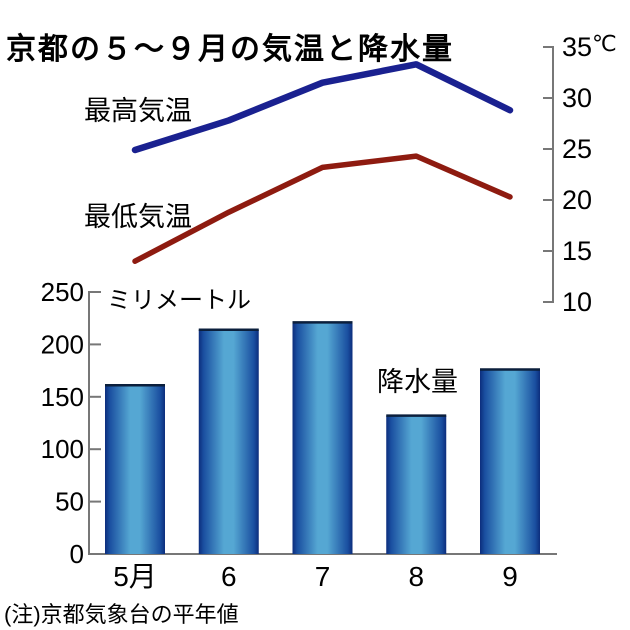  What do you see at coordinates (62, 397) in the screenshot?
I see `precip-tick-label: 150` at bounding box center [62, 397].